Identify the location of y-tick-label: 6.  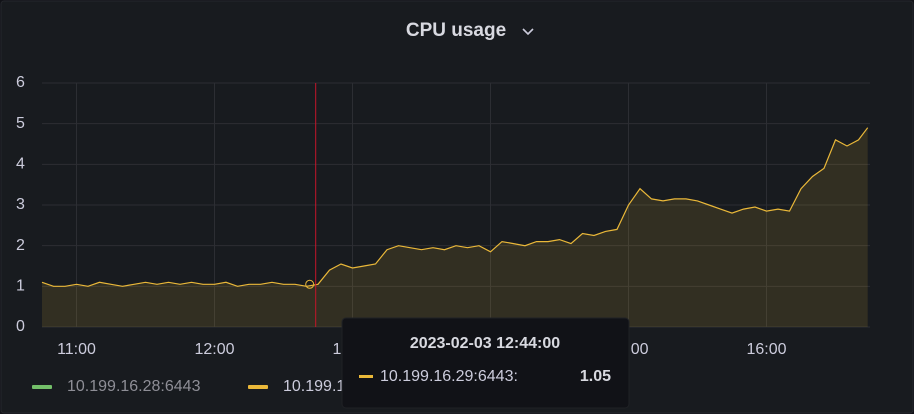
(20, 82).